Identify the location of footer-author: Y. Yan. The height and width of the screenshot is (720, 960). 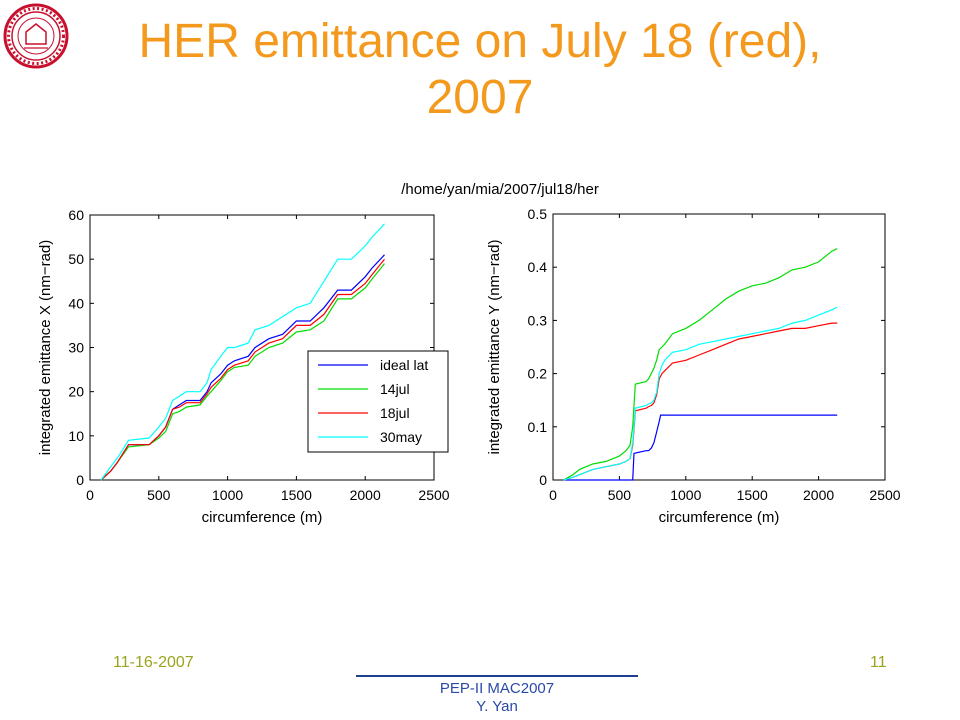
(497, 706).